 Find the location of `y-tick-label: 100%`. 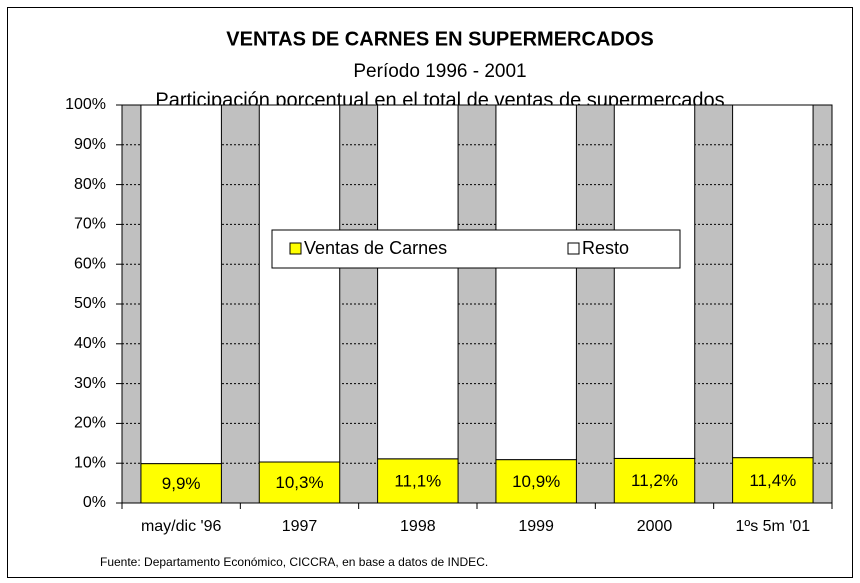

y-tick-label: 100% is located at coordinates (85, 104).